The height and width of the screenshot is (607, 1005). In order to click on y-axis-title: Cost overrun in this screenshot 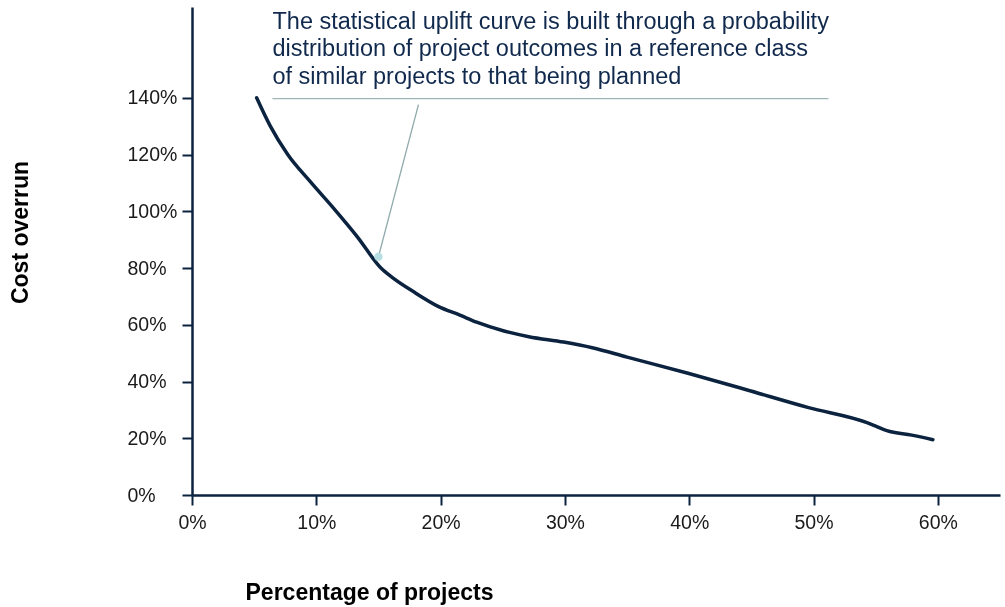, I will do `click(19, 232)`.